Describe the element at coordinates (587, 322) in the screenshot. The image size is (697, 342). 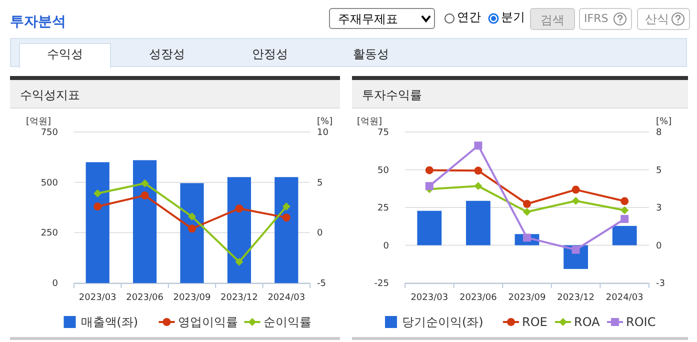
I see `legend-label: ROA` at that location.